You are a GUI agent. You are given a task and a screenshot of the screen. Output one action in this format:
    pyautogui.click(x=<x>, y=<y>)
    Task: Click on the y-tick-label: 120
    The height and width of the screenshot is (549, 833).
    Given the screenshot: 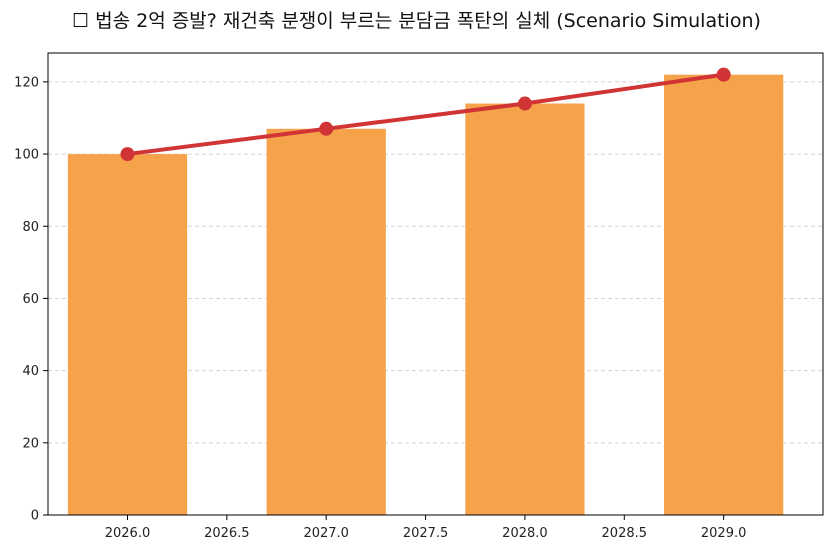 What is the action you would take?
    pyautogui.click(x=26, y=82)
    